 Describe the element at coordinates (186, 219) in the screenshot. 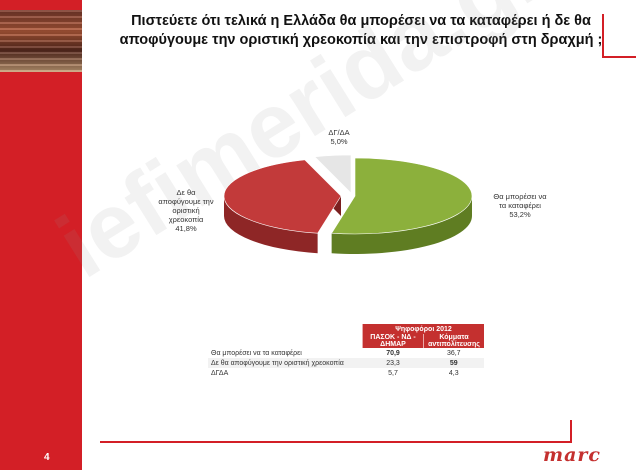

I see `slice-name-label: χρεοκοπία` at that location.